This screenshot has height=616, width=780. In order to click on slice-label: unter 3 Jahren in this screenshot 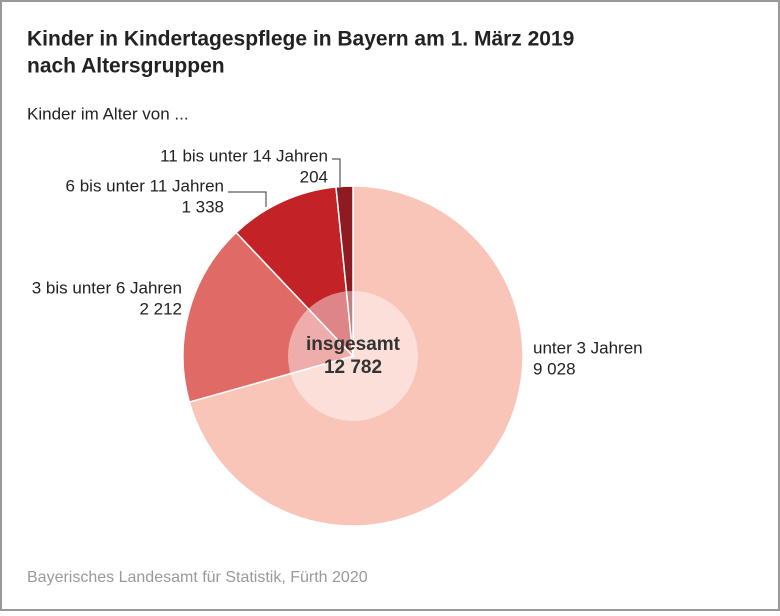, I will do `click(588, 347)`.